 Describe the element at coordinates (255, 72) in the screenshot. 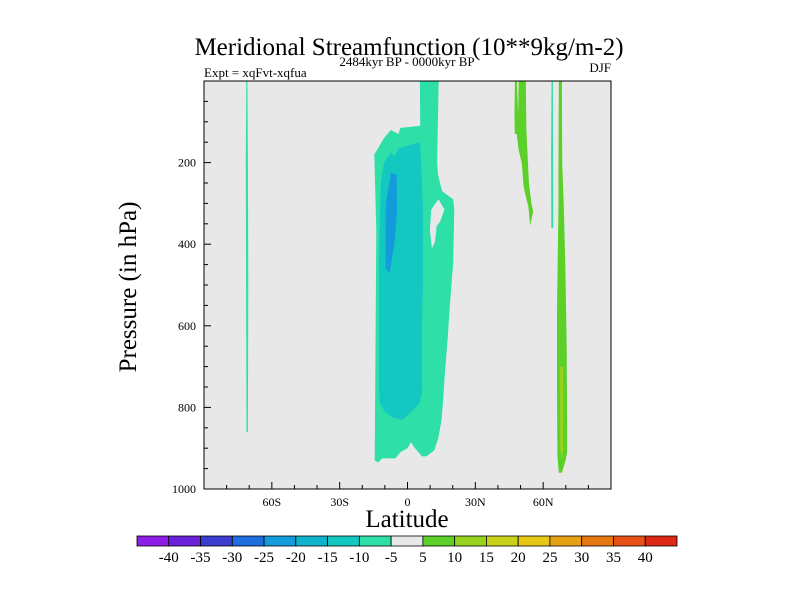

I see `experiment-label: Expt = xqFvt-xqfua` at that location.